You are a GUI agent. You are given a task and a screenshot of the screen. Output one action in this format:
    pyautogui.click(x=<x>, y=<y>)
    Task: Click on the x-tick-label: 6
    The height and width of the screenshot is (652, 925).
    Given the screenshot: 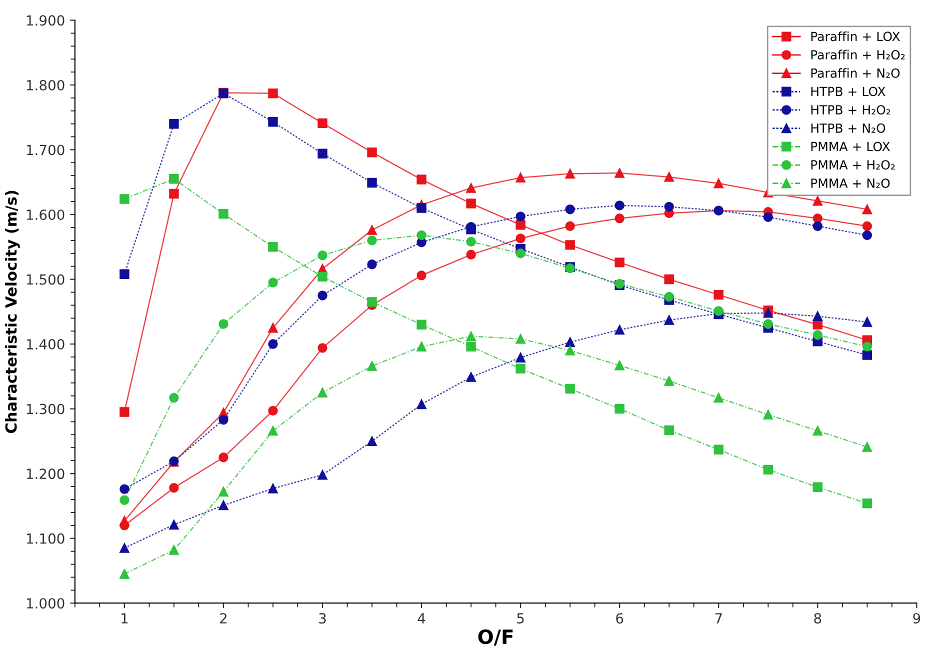 What is the action you would take?
    pyautogui.click(x=620, y=618)
    